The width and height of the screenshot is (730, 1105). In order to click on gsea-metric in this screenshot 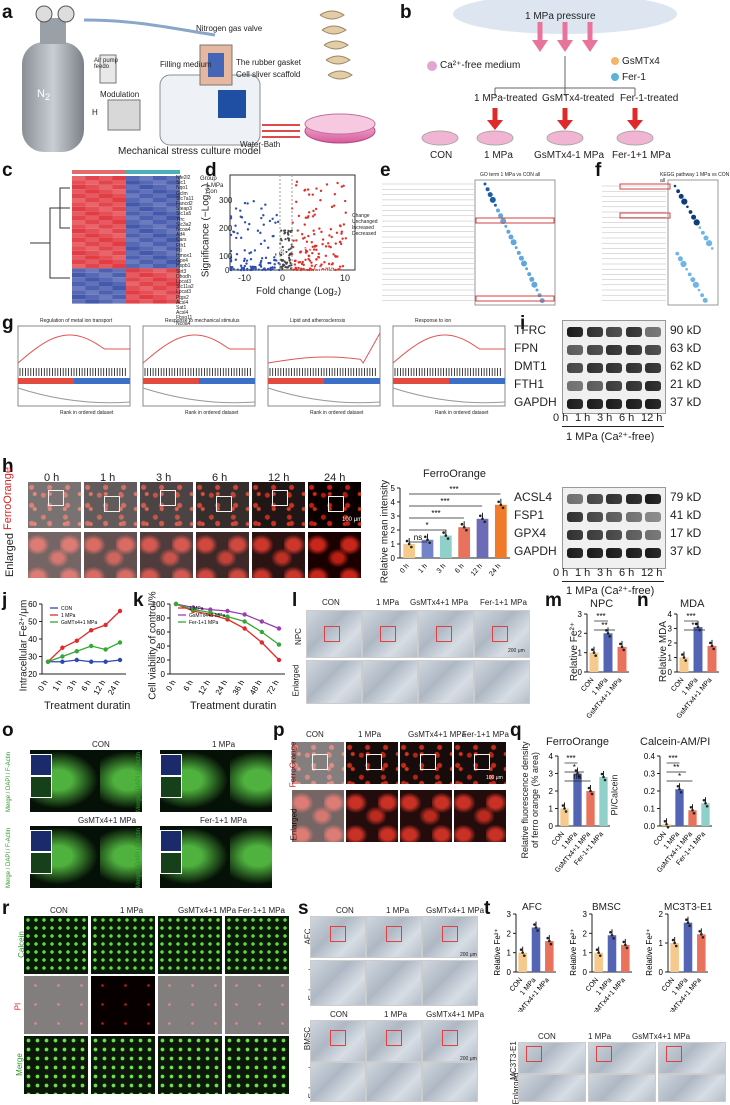, I will do `click(449, 395)`.